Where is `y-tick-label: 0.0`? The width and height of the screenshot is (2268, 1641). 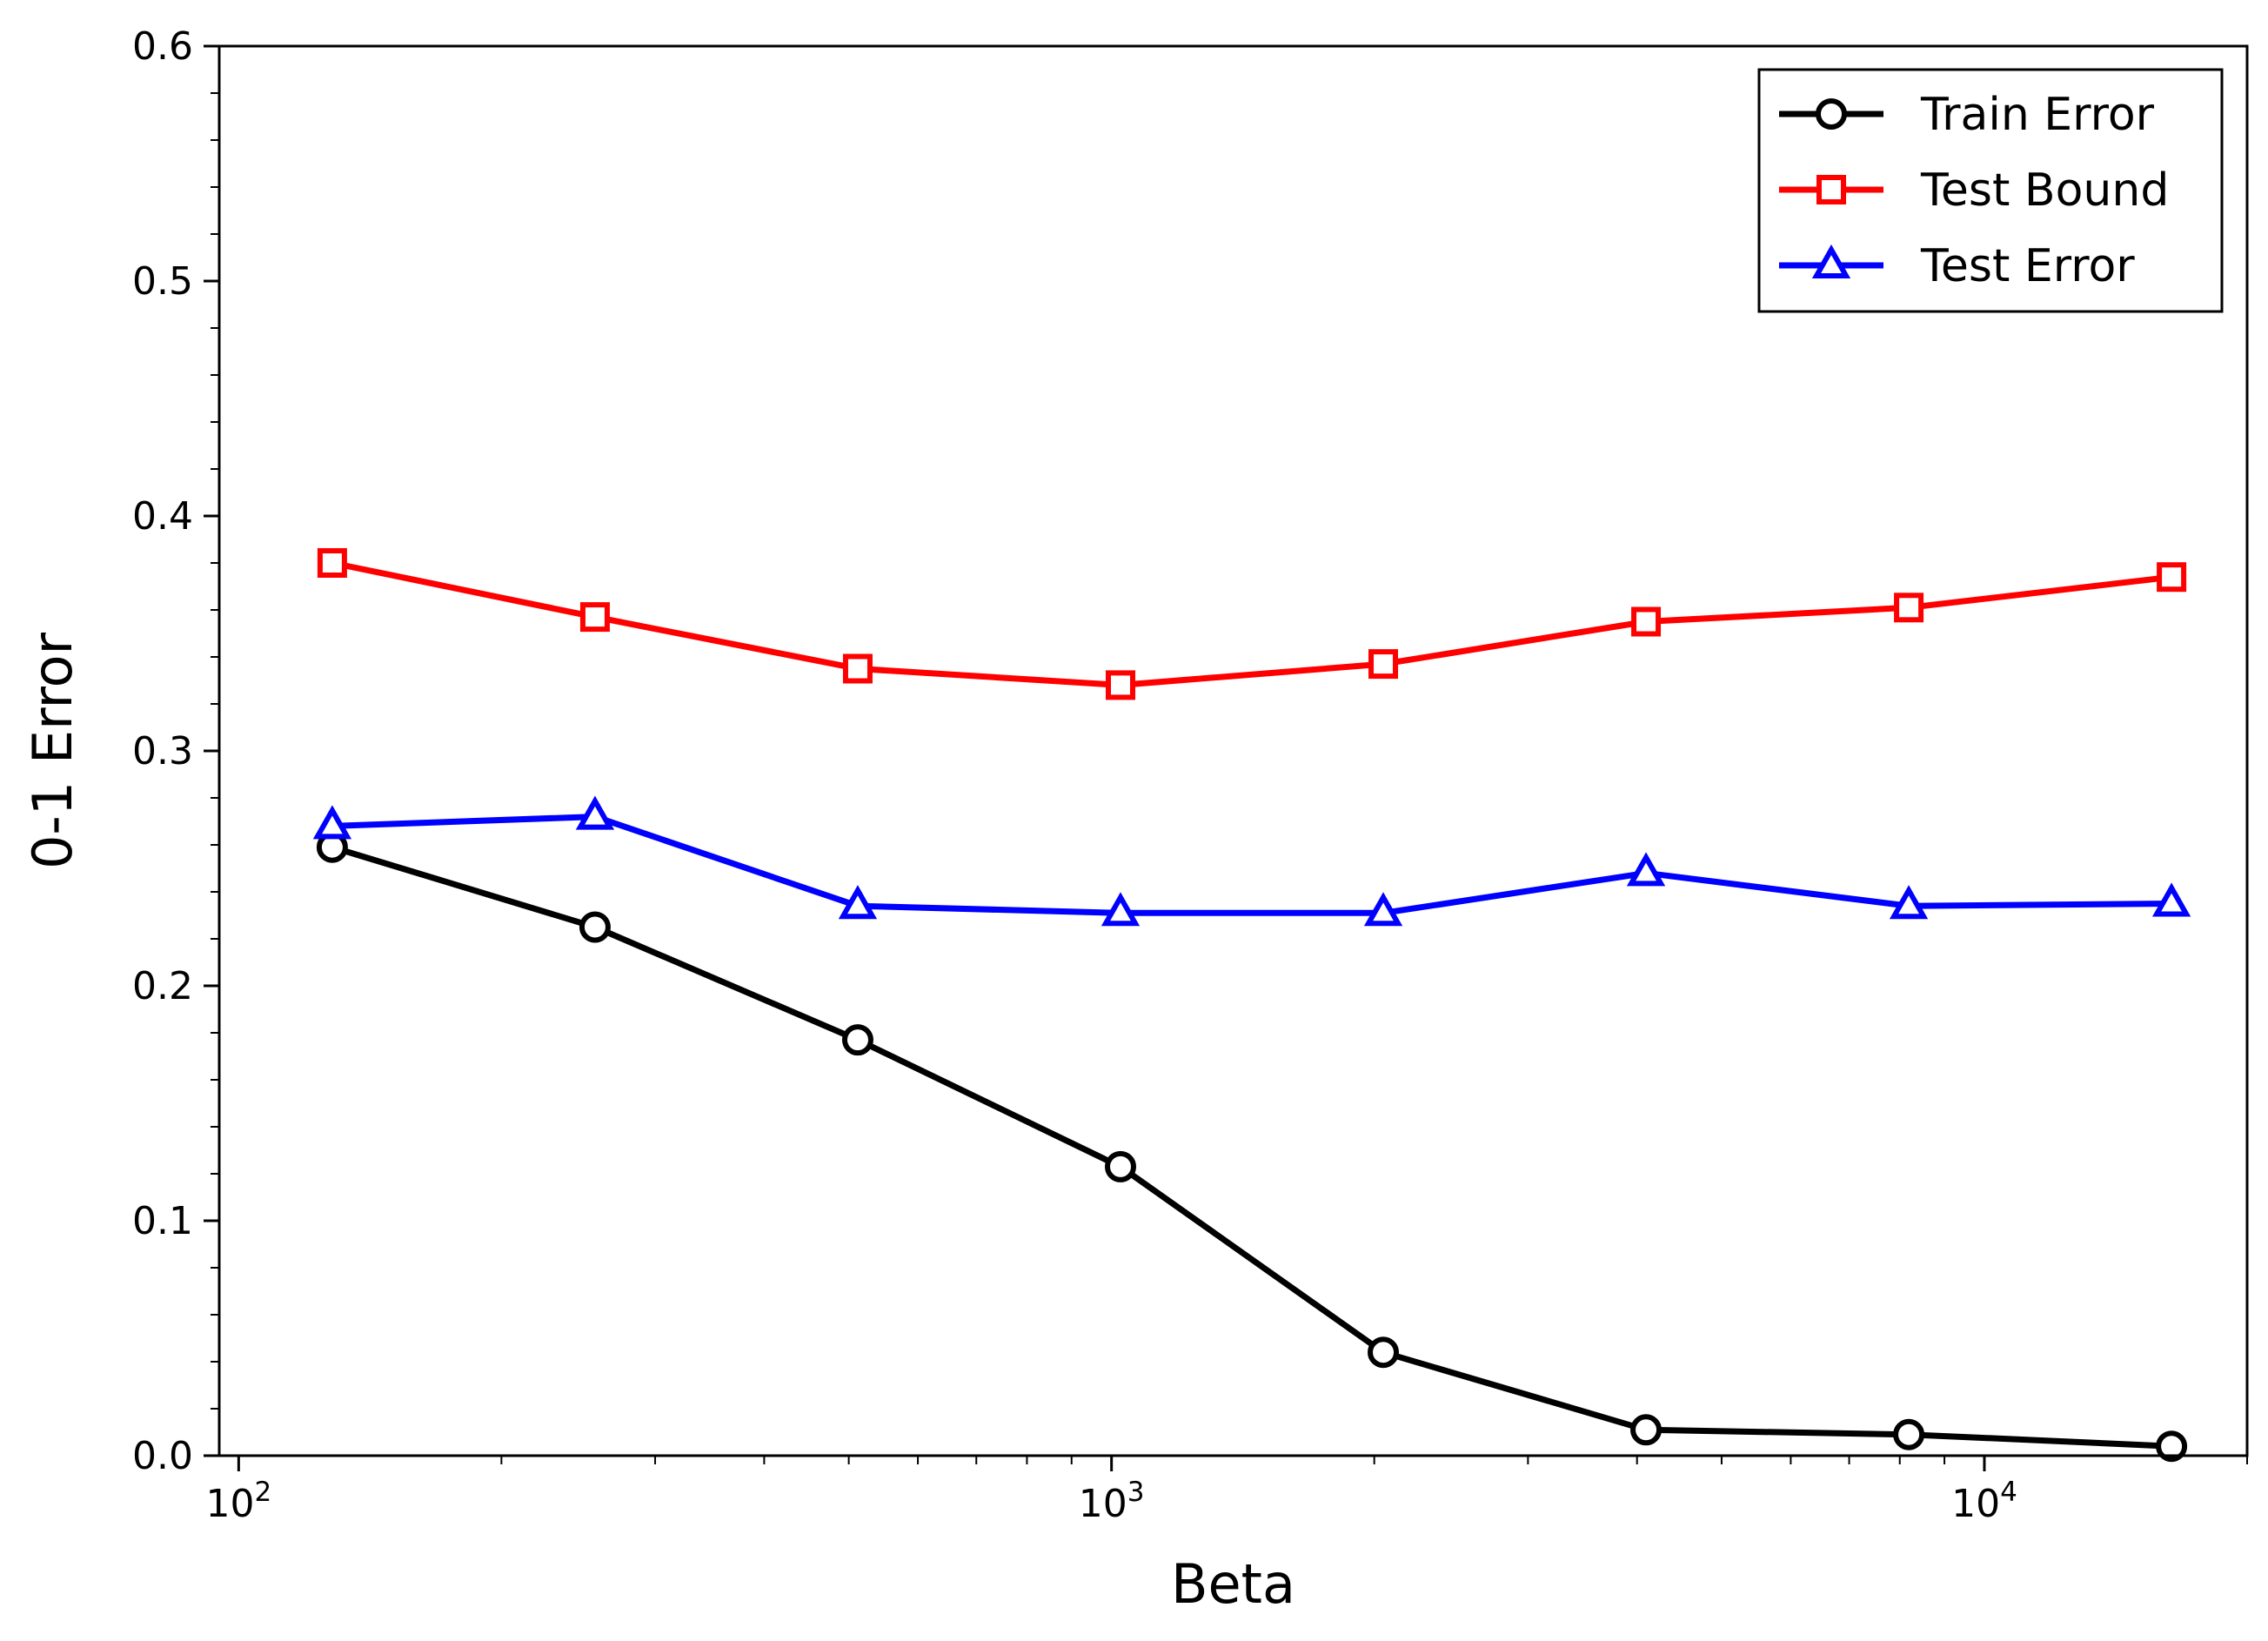 y-tick-label: 0.0 is located at coordinates (162, 1456).